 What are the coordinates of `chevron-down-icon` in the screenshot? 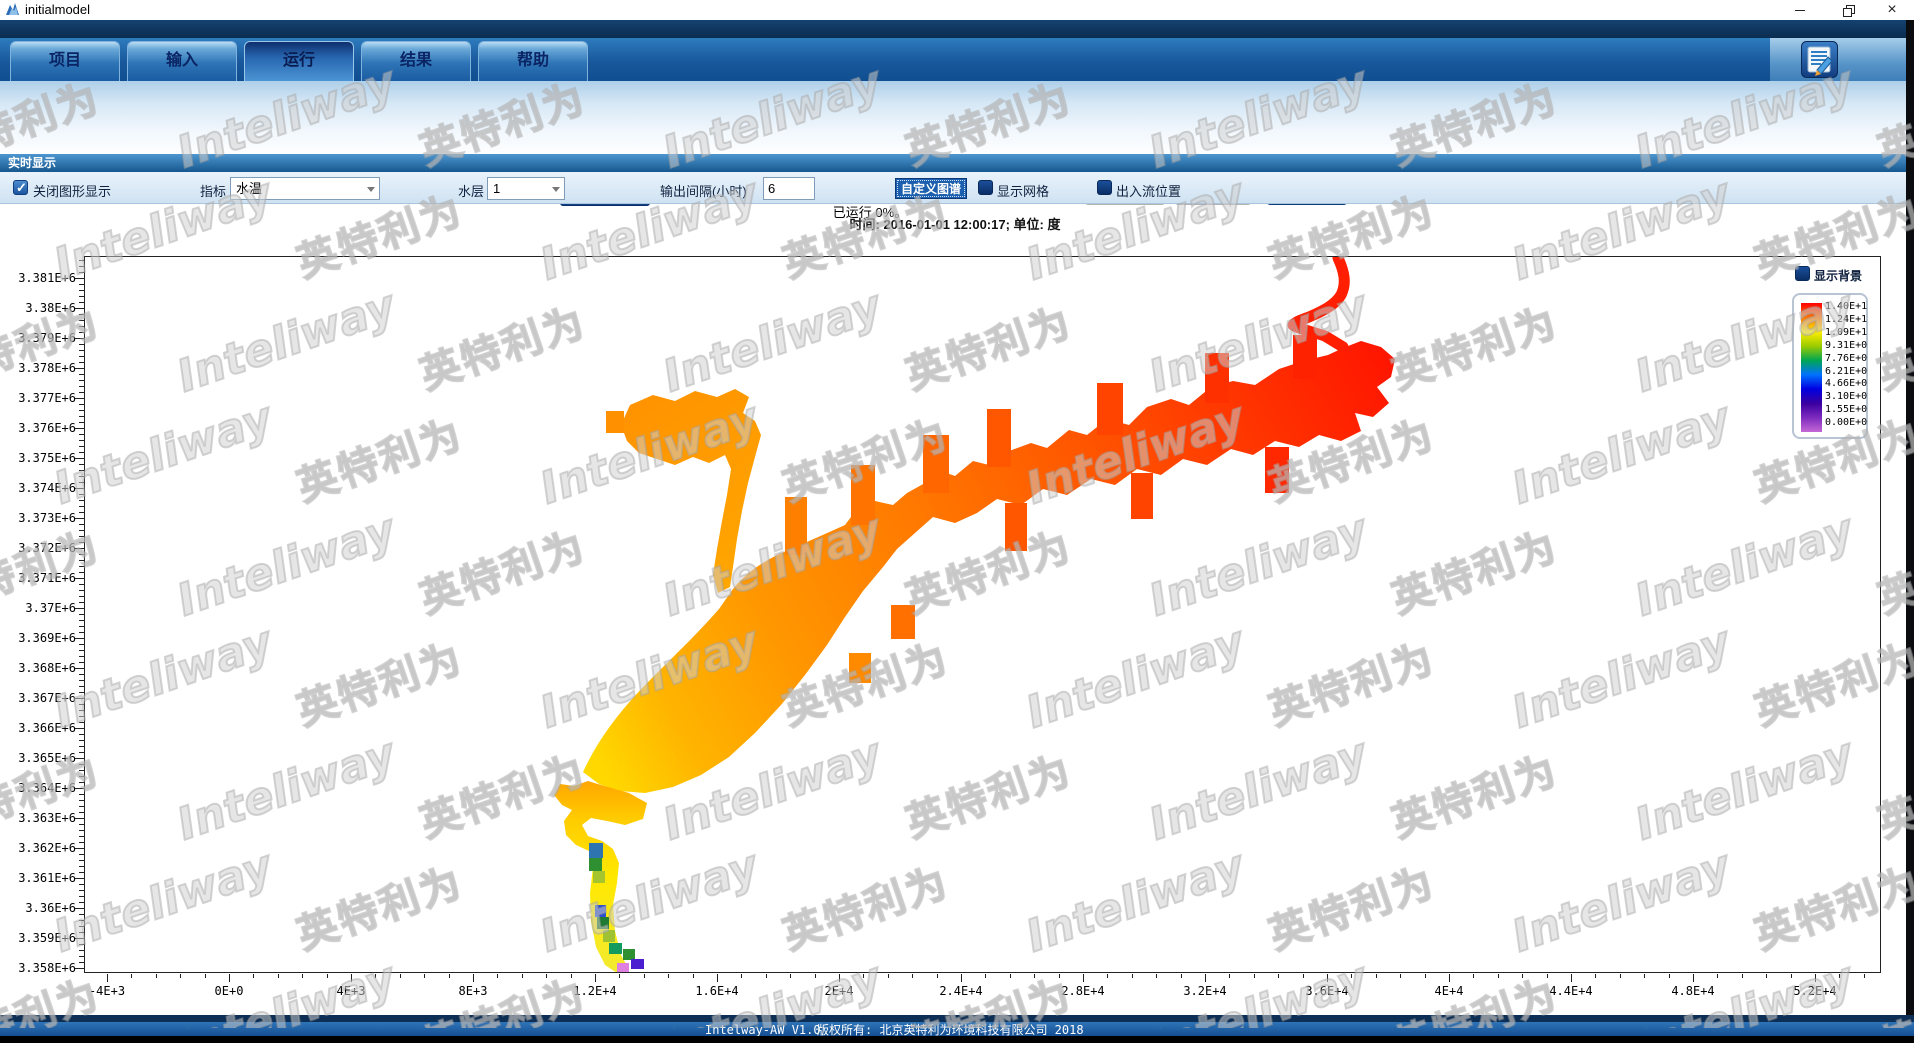 It's located at (371, 189).